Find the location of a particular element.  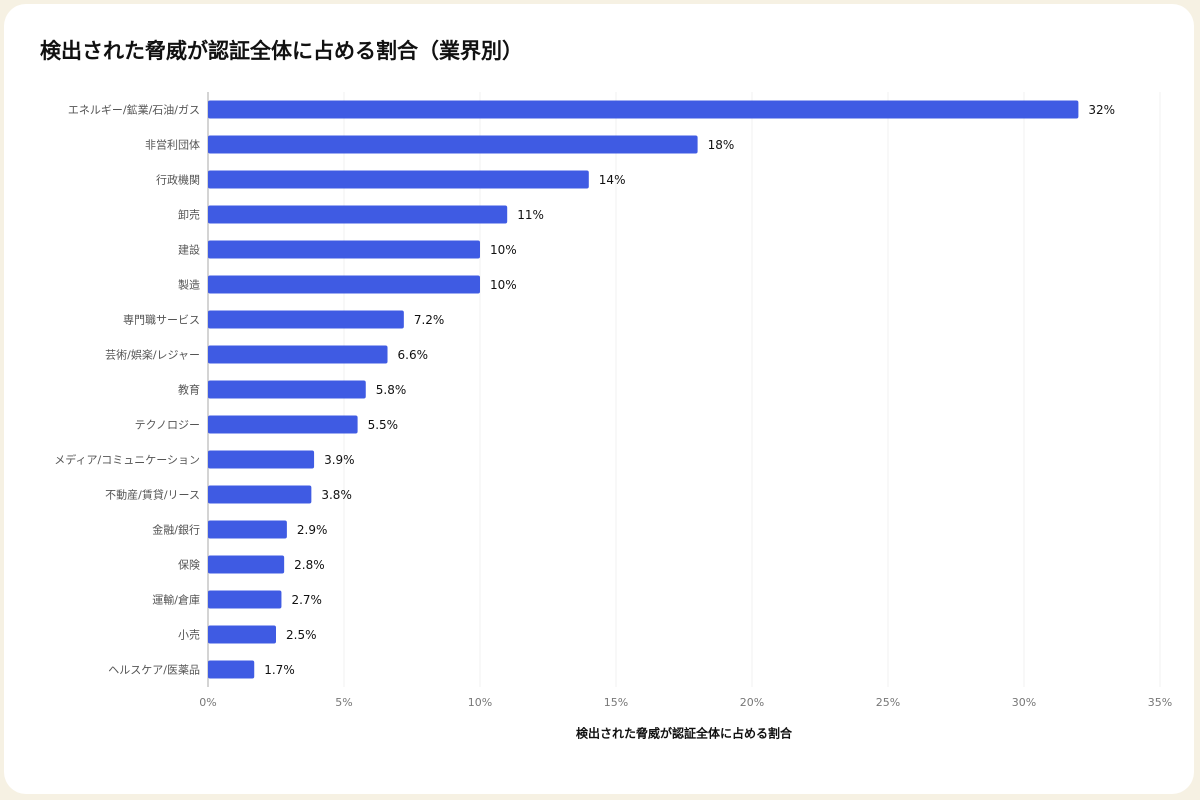

value-label: 2.9% is located at coordinates (312, 530).